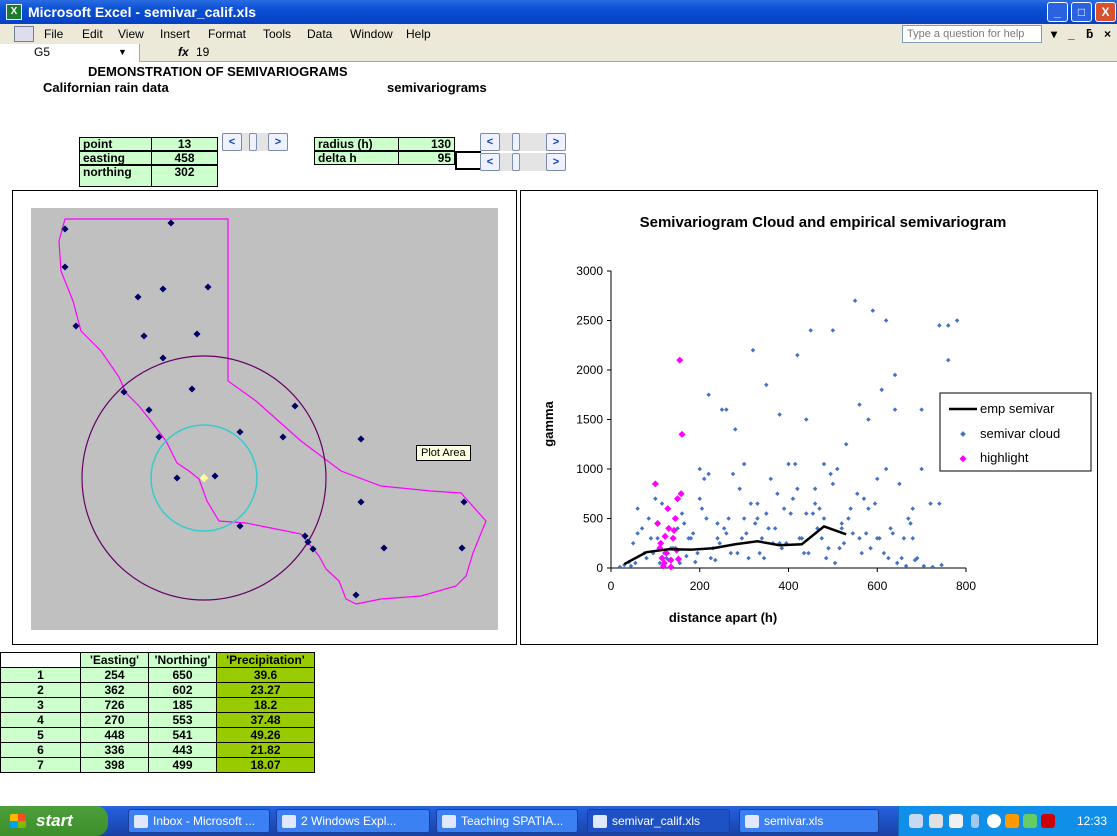 The height and width of the screenshot is (836, 1117). Describe the element at coordinates (278, 142) in the screenshot. I see `point-scroll-right-button: >` at that location.